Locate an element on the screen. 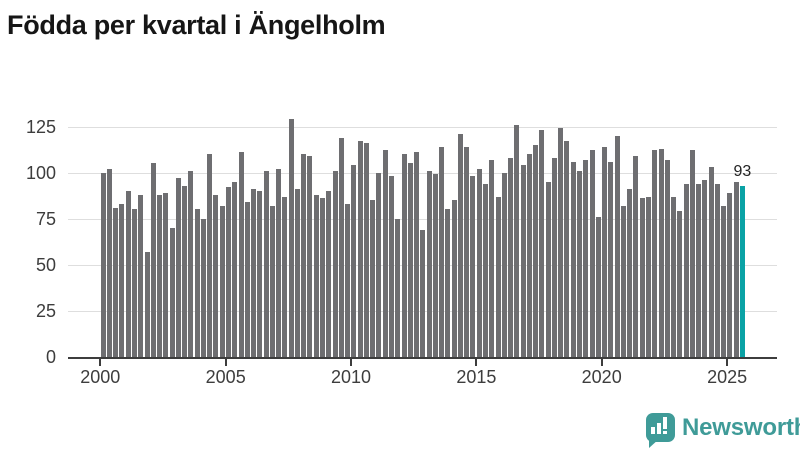 The height and width of the screenshot is (450, 800). y-tick-label-100: 100 is located at coordinates (40, 173).